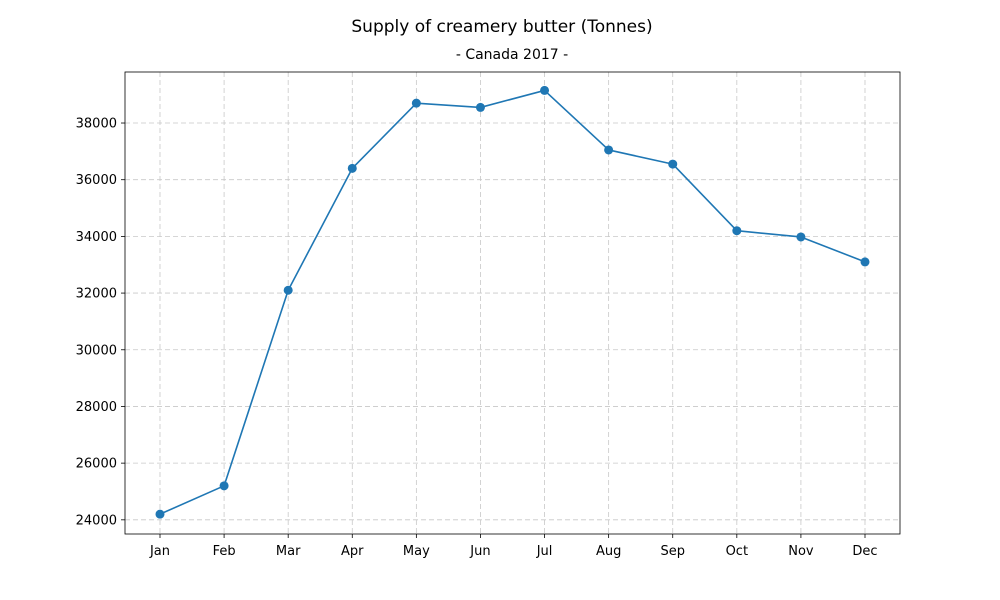 The image size is (1000, 600). What do you see at coordinates (416, 103) in the screenshot?
I see `data-point-may` at bounding box center [416, 103].